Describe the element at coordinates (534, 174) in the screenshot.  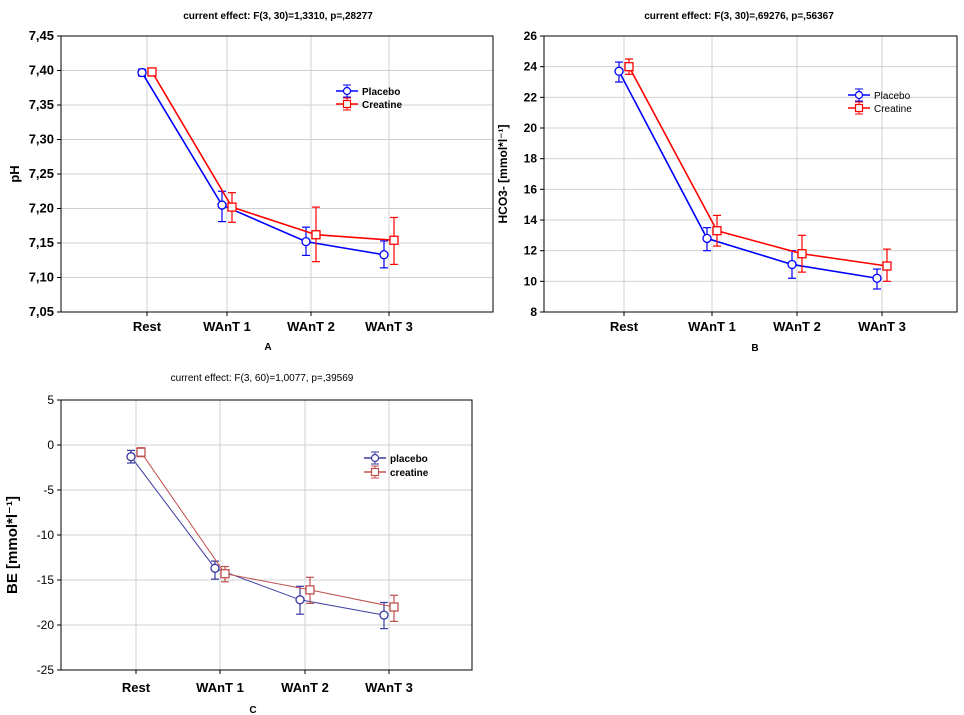
I see `y-ticks-b: 8 10 12 14 16 18 20 22 24 26` at that location.